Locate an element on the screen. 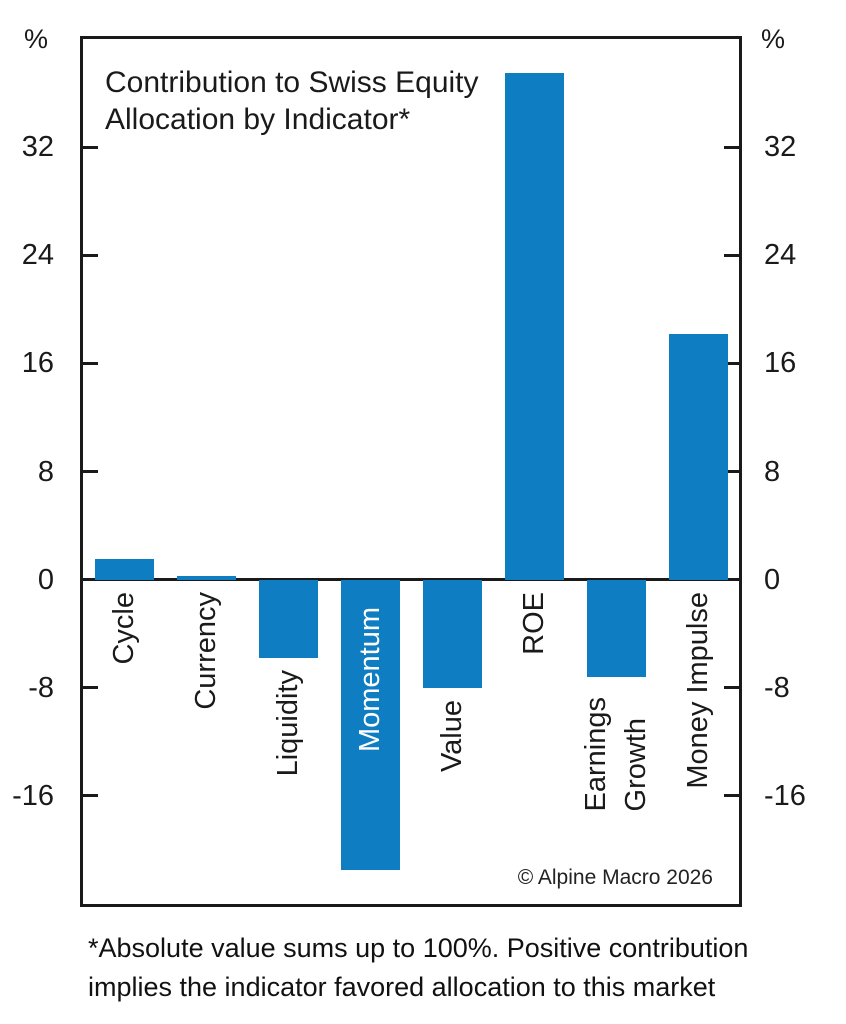 The width and height of the screenshot is (846, 1024). tick-label-right-0: 0 is located at coordinates (772, 579).